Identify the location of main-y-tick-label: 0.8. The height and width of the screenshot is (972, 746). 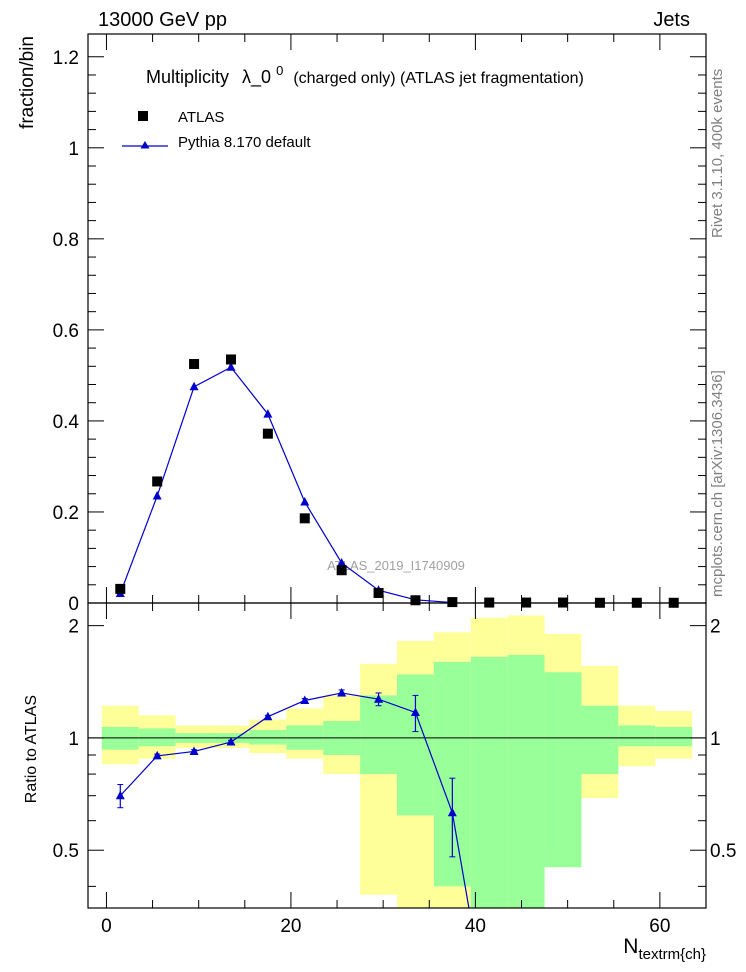
(66, 240).